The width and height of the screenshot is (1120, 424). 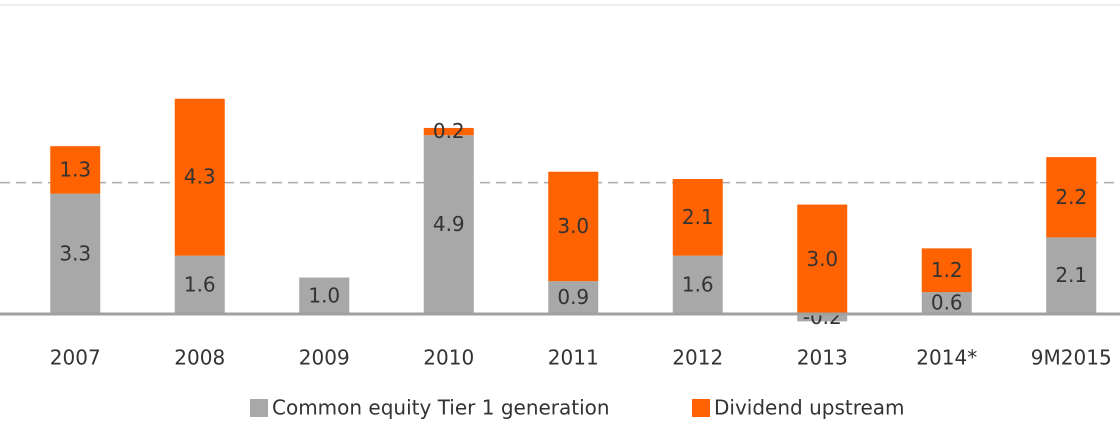 I want to click on value-label: 4.3, so click(x=200, y=177).